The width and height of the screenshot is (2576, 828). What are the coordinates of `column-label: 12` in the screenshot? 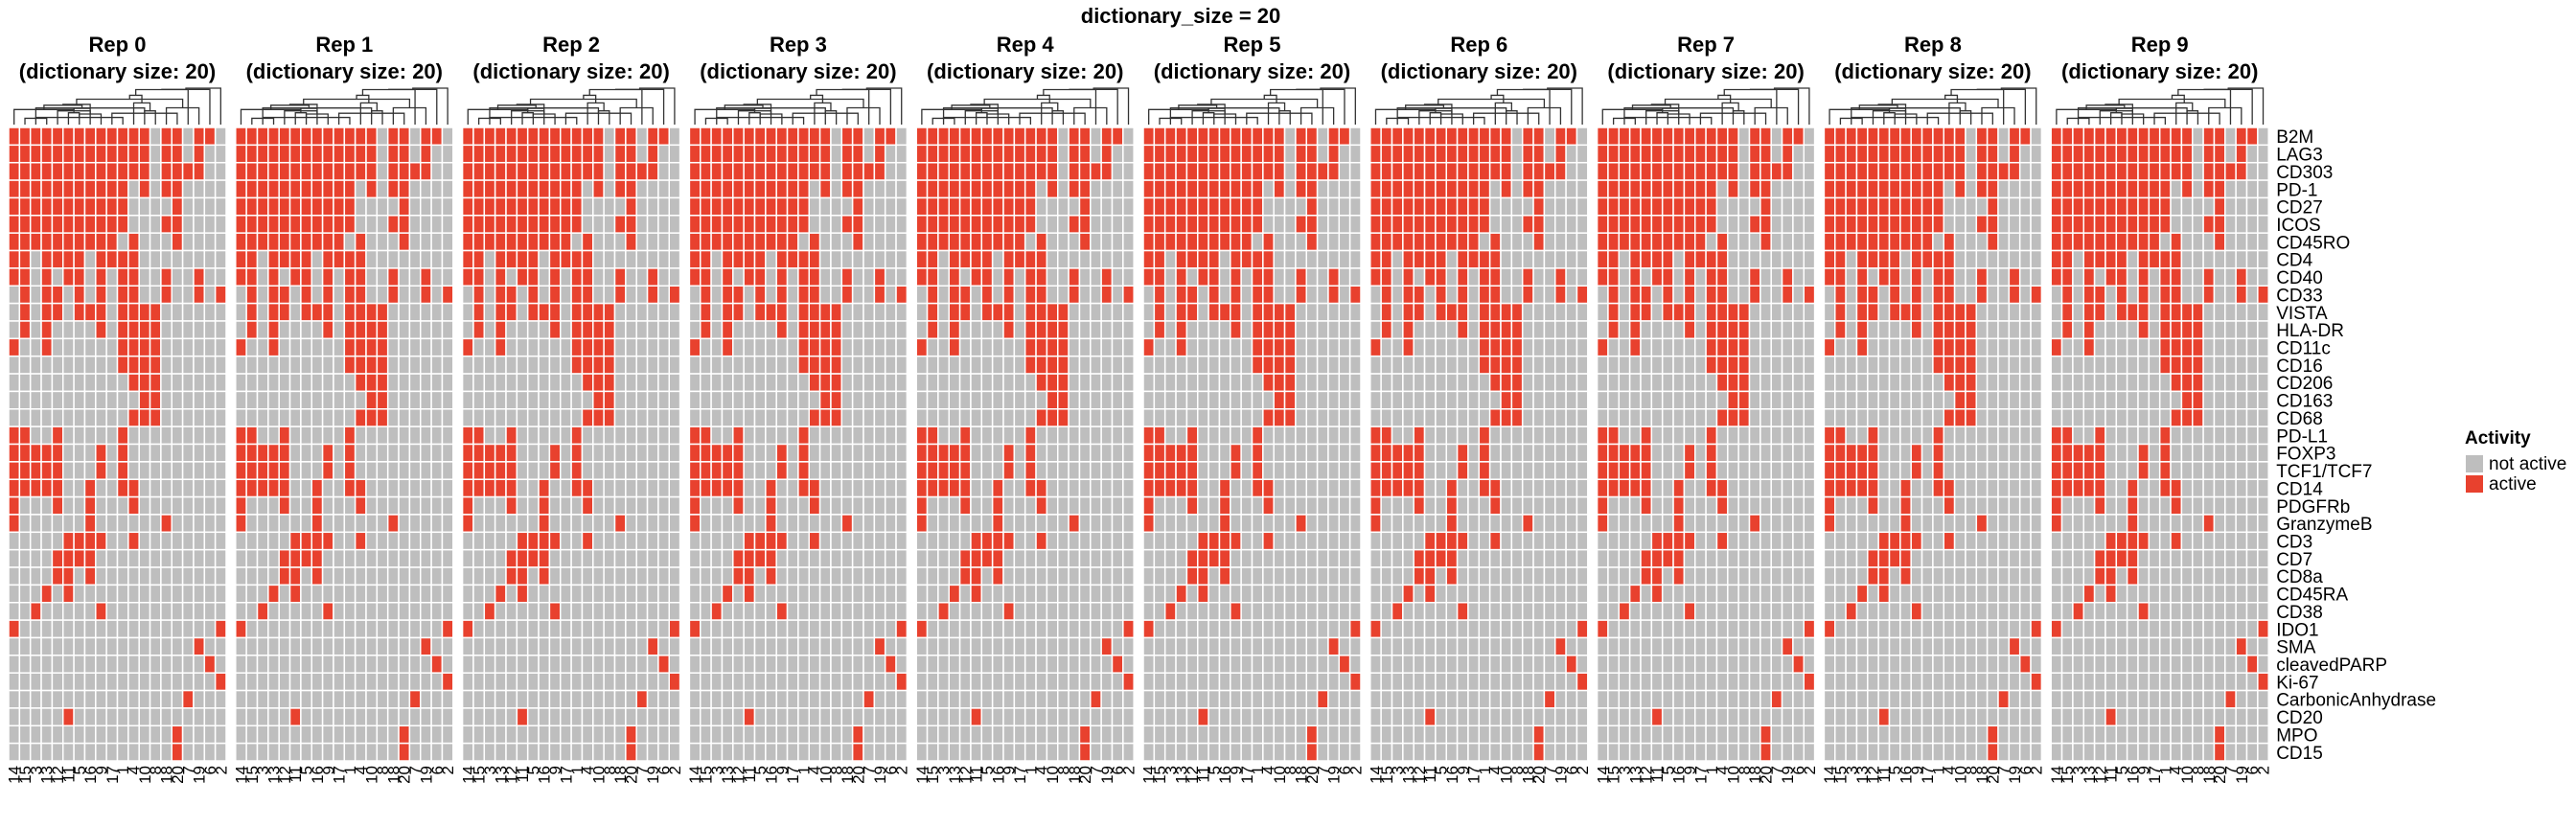 It's located at (738, 775).